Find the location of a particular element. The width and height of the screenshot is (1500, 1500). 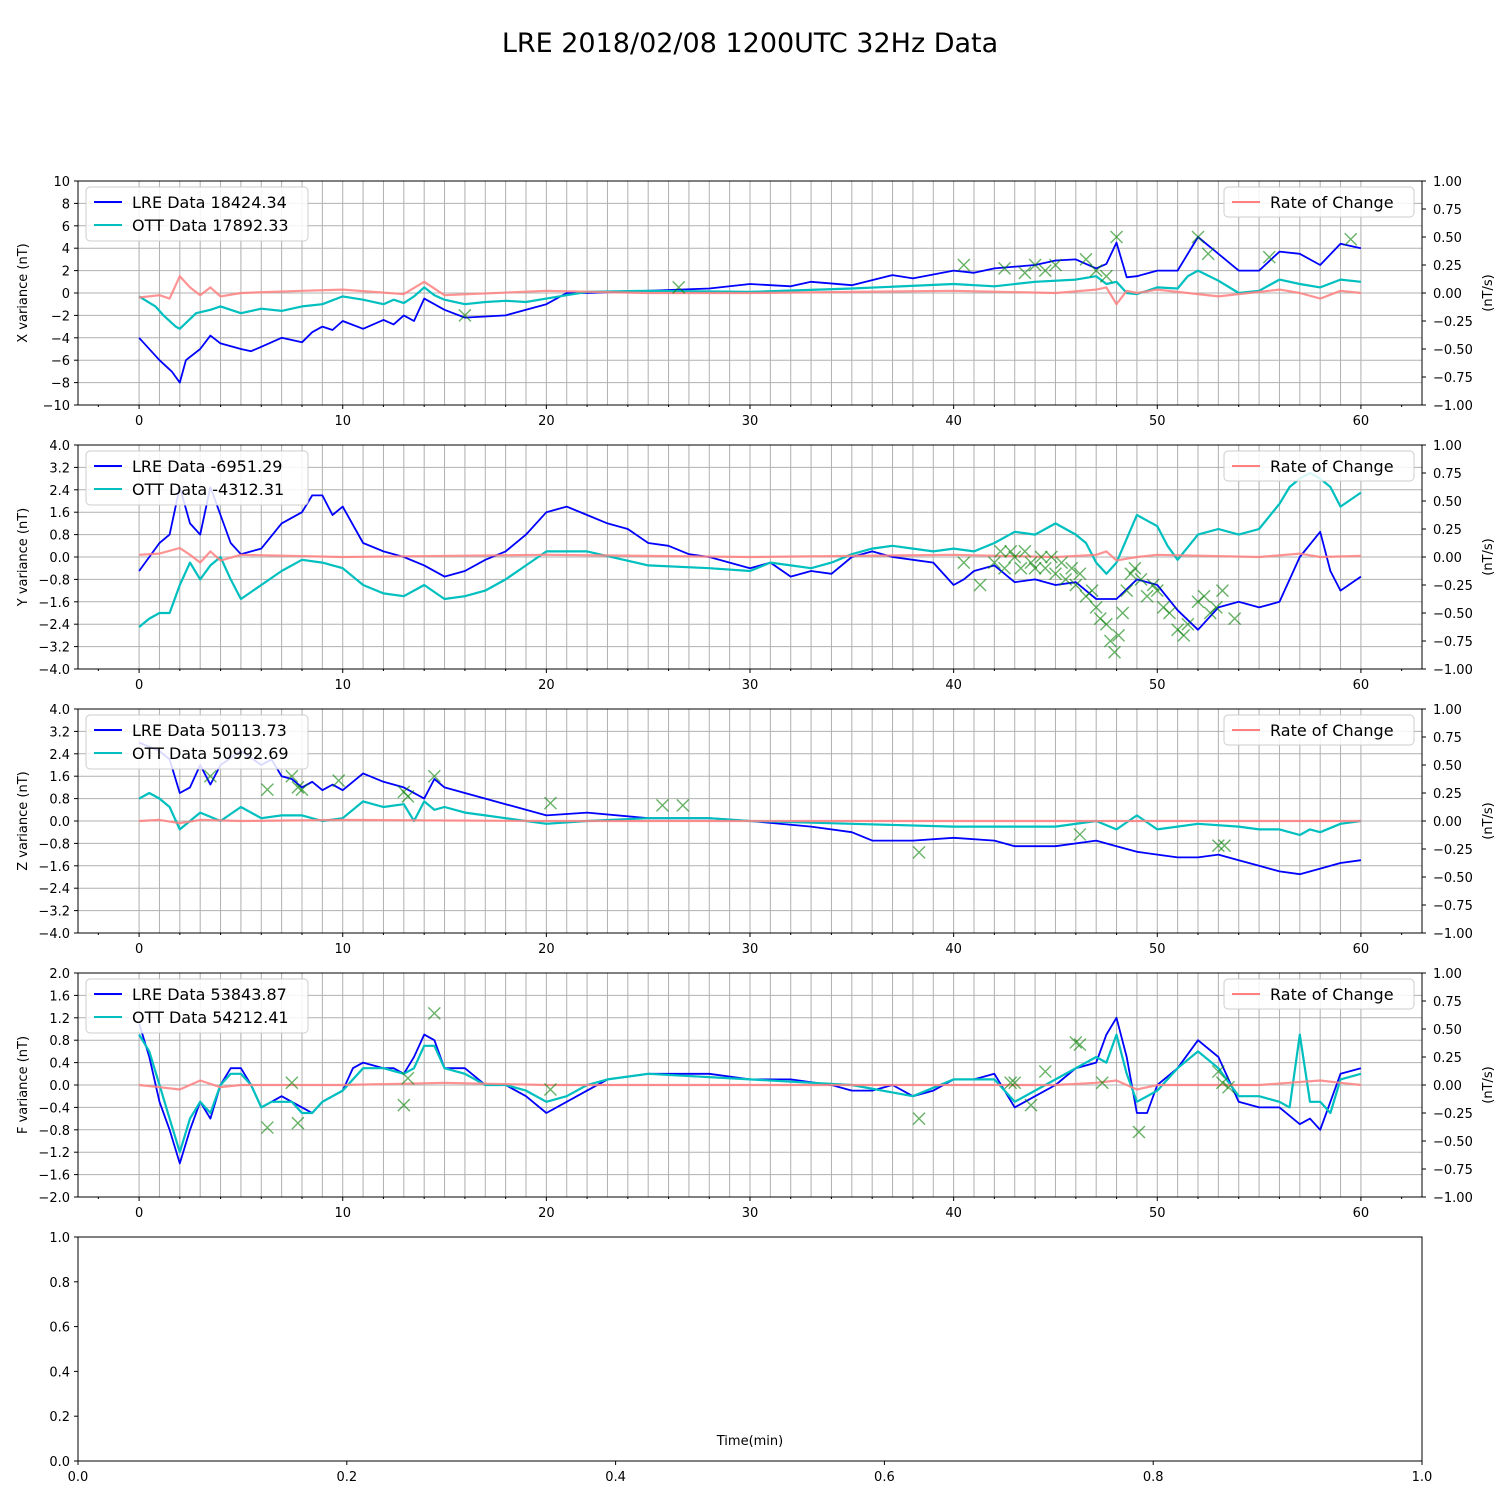

y-tick-label: −6 is located at coordinates (60, 361).